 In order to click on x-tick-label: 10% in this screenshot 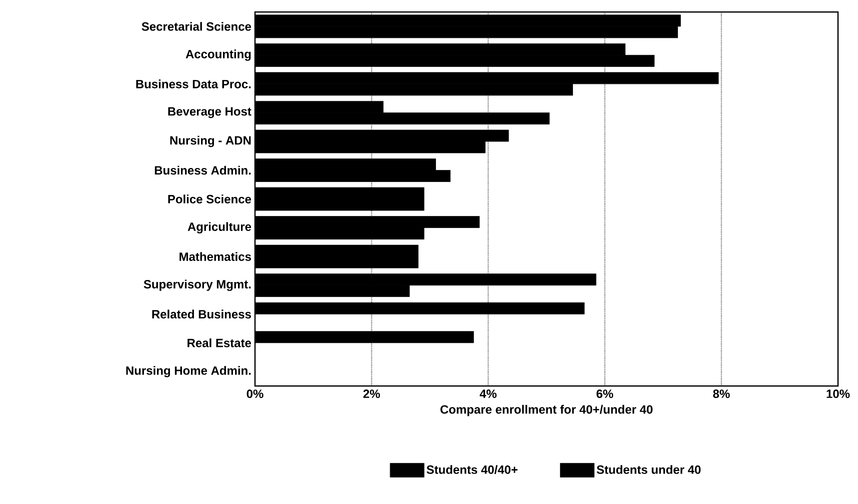, I will do `click(838, 394)`.